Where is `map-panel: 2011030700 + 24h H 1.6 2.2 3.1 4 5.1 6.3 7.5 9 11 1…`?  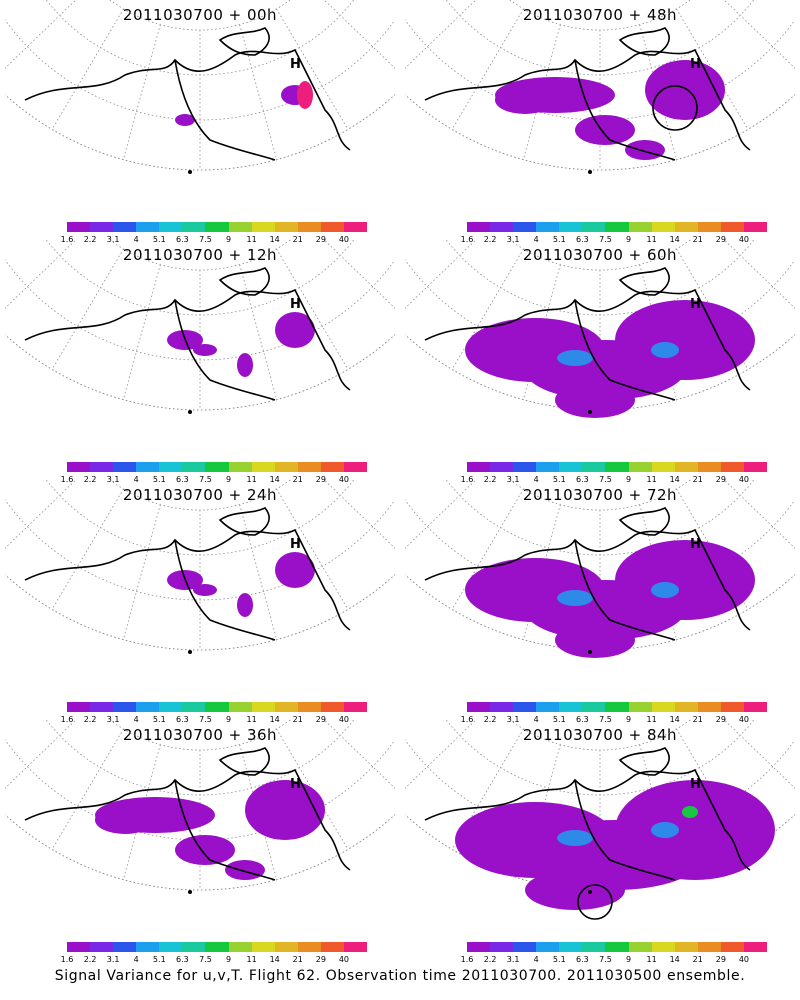 map-panel: 2011030700 + 24h H 1.6 2.2 3.1 4 5.1 6.3 7.5 9 11 1… is located at coordinates (200, 602).